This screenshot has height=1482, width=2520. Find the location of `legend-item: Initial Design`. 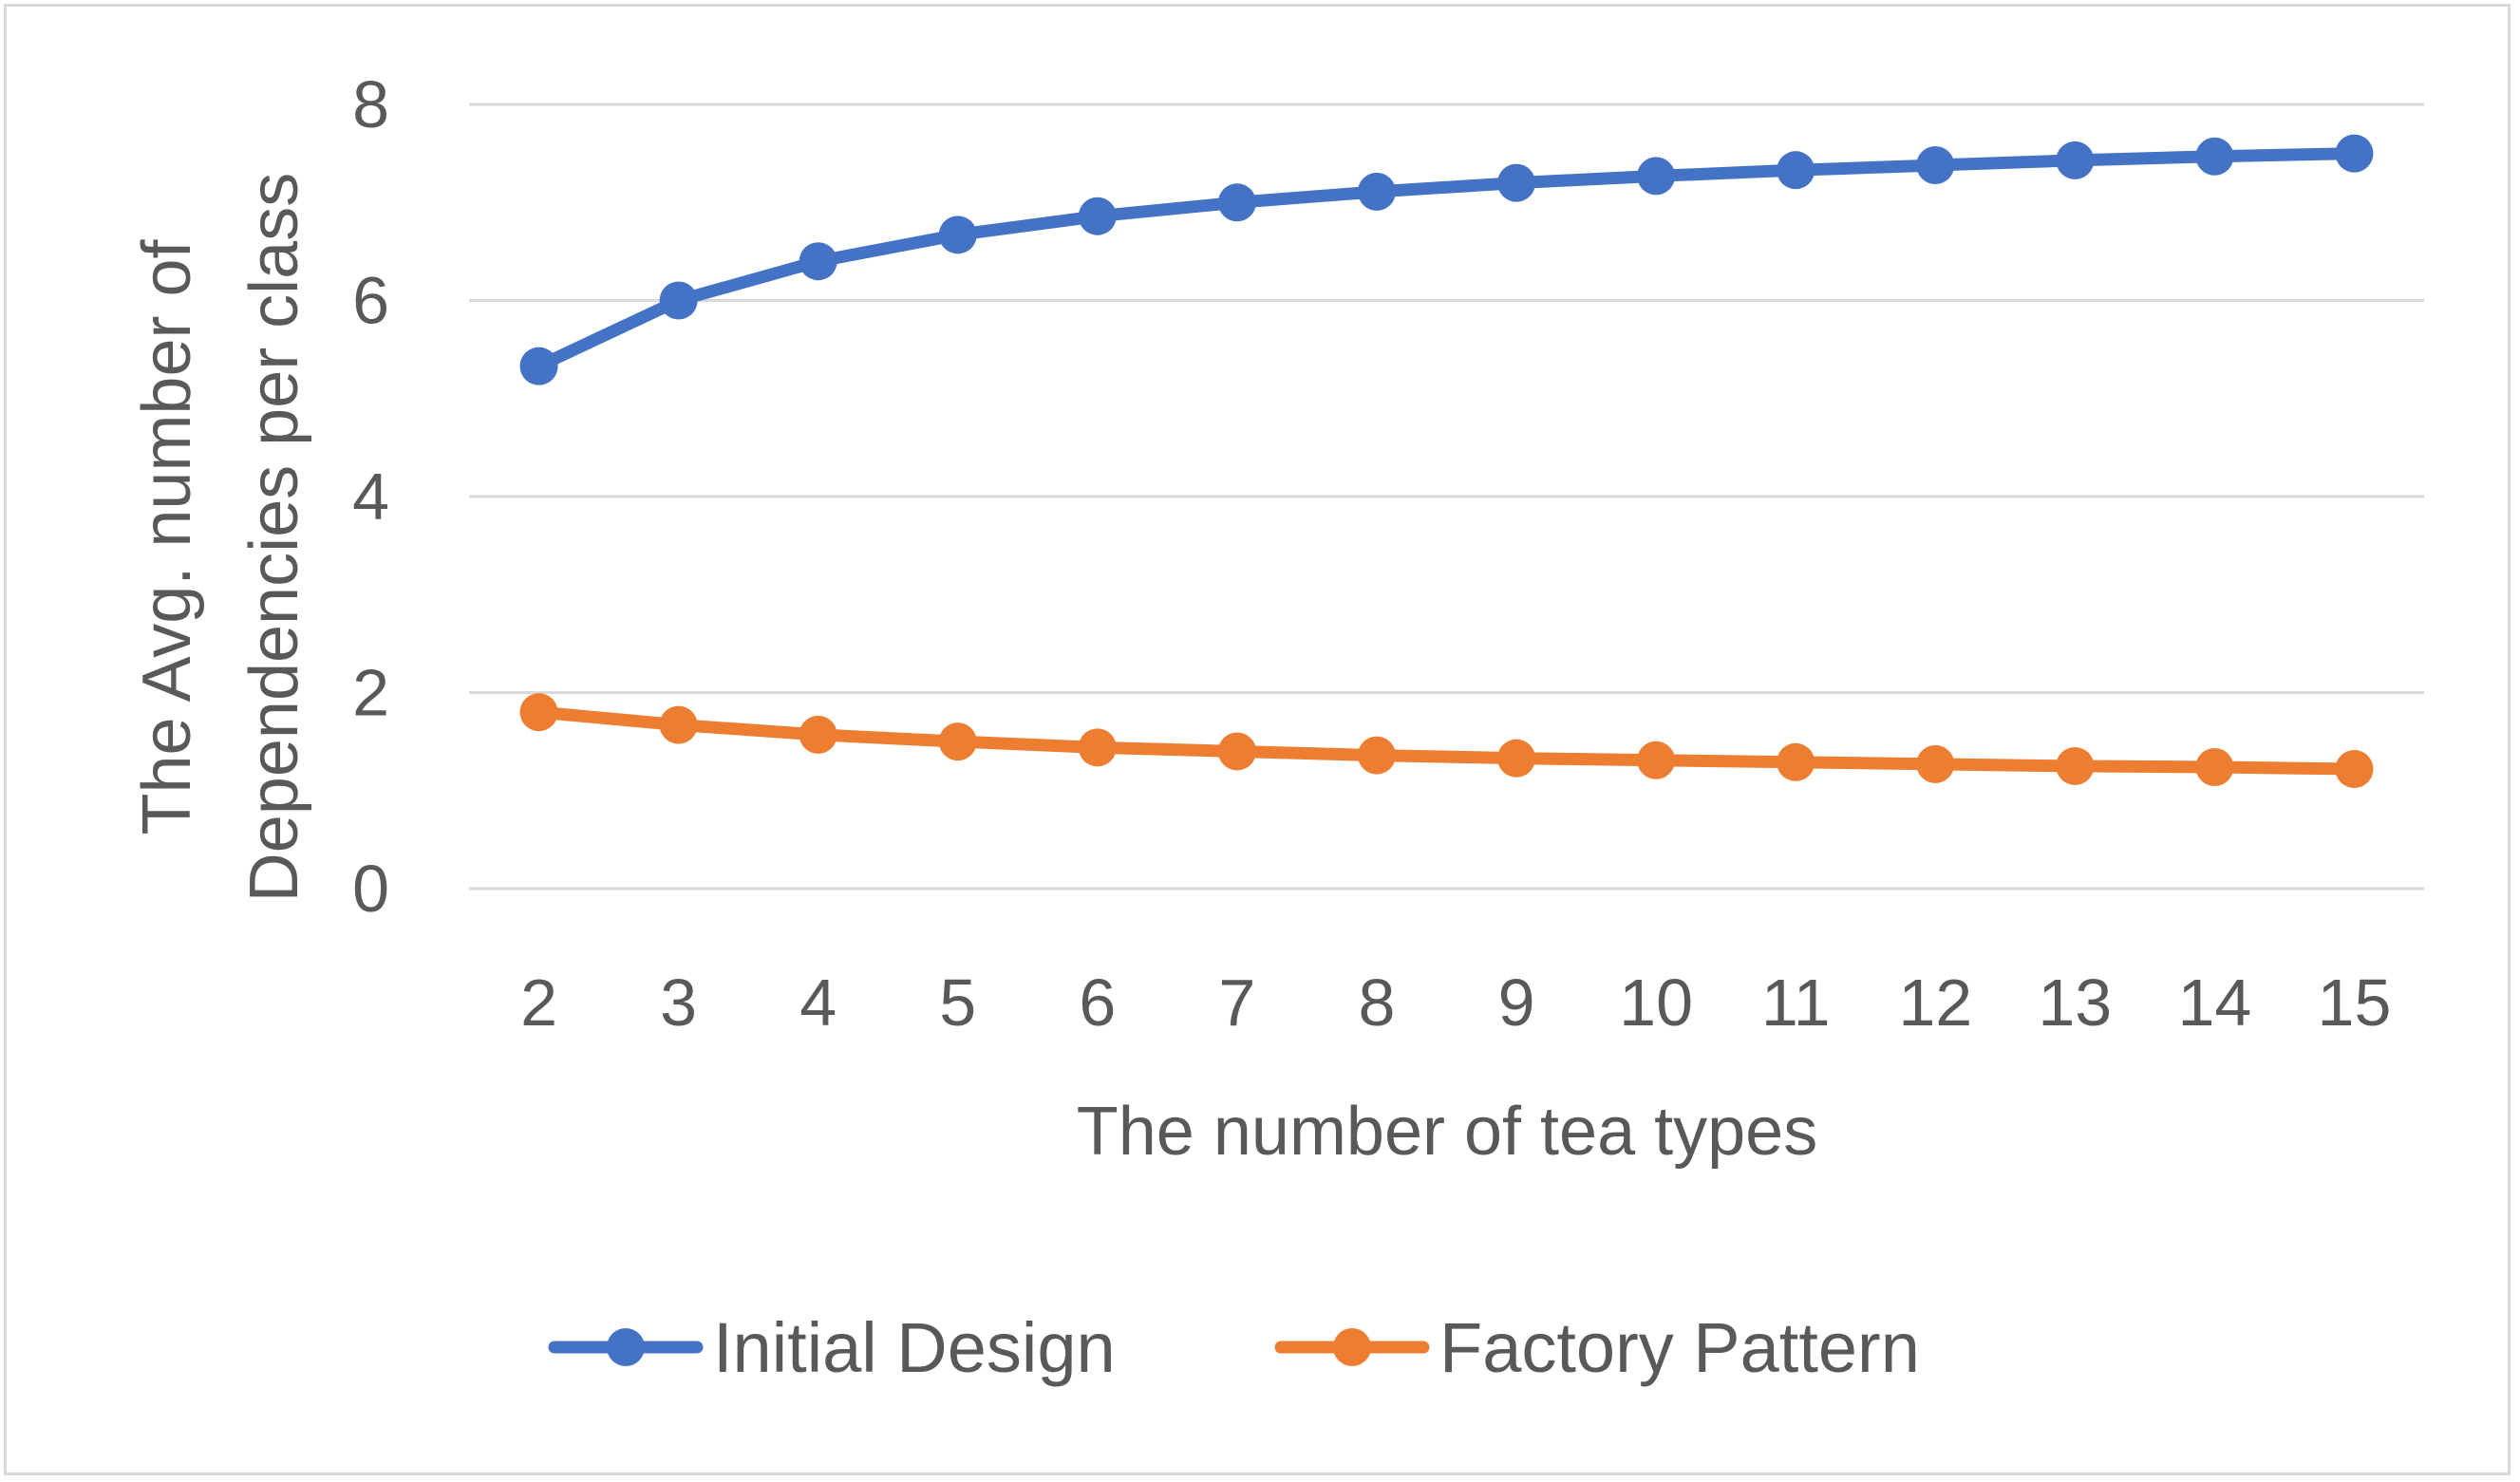

legend-item: Initial Design is located at coordinates (832, 1347).